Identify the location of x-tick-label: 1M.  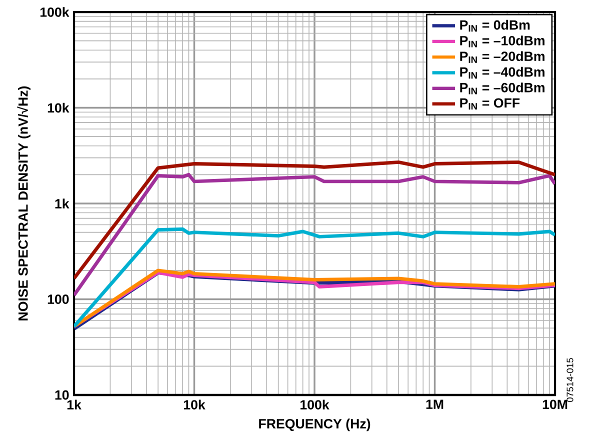
(435, 404).